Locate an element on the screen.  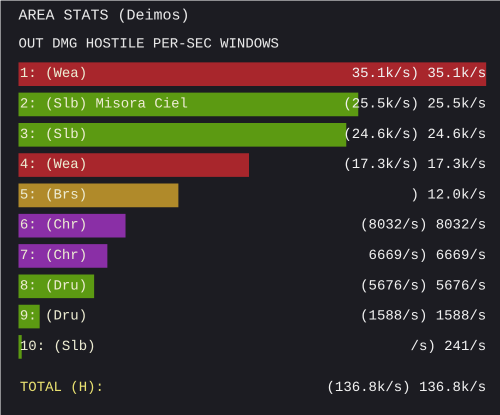
data-label: (8032/s) 8032/s is located at coordinates (423, 226).